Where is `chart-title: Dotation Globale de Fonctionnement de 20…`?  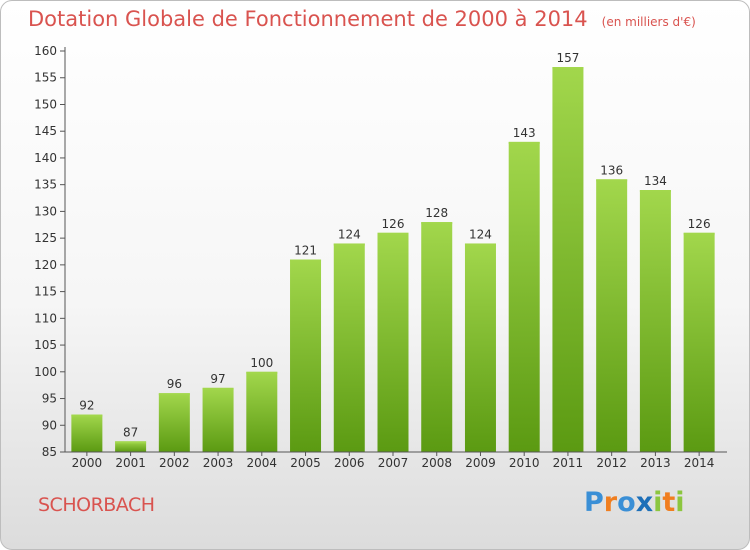
chart-title: Dotation Globale de Fonctionnement de 20… is located at coordinates (362, 19).